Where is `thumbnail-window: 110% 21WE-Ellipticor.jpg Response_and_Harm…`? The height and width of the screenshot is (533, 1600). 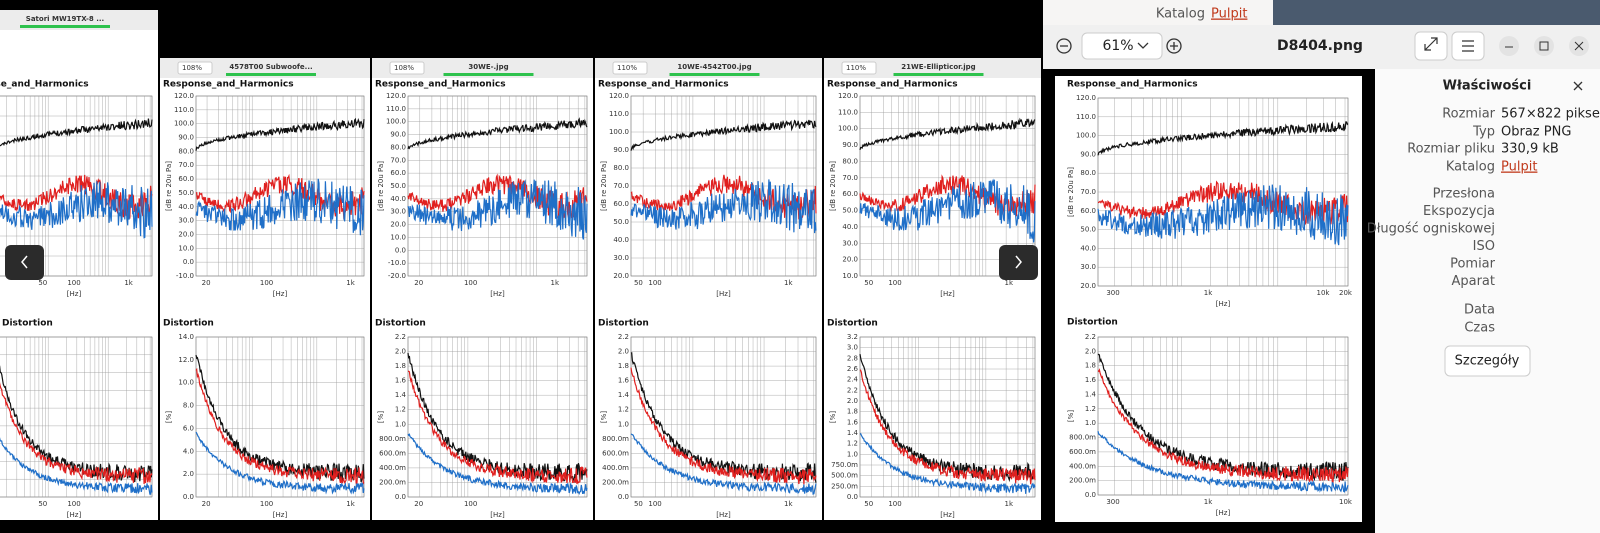
thumbnail-window: 110% 21WE-Ellipticor.jpg Response_and_Harm… is located at coordinates (932, 289).